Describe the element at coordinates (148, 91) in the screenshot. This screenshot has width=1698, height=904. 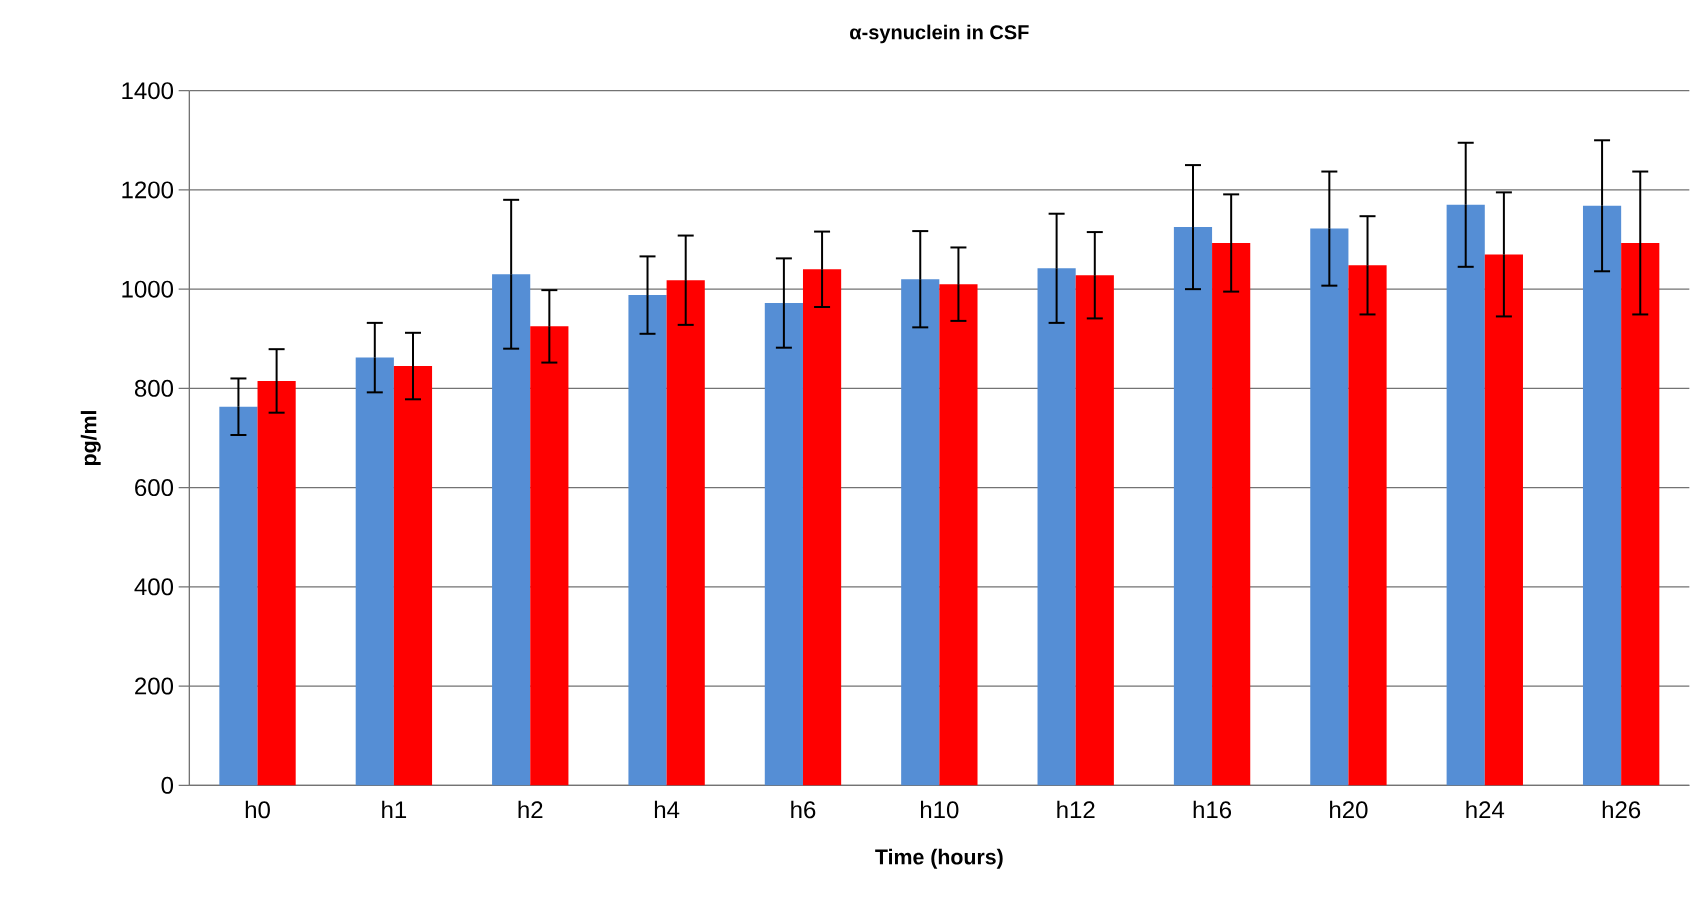
I see `y-tick-label: 1400` at that location.